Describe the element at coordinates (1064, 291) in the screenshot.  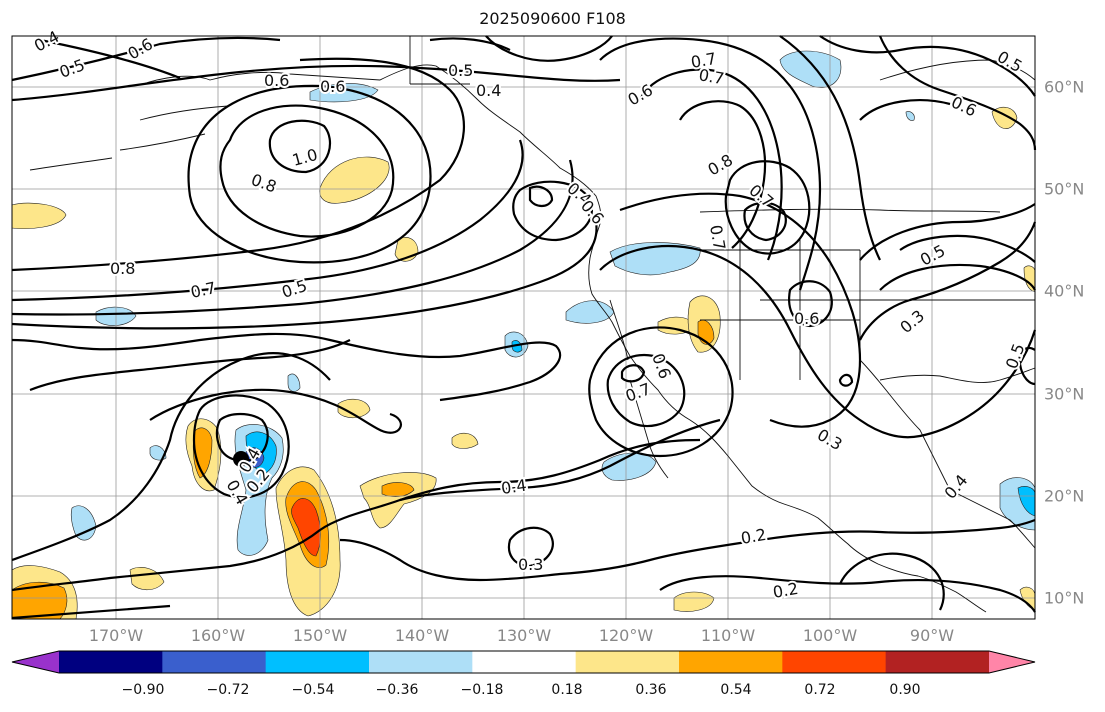
I see `lat-tick-label: 40°N` at that location.